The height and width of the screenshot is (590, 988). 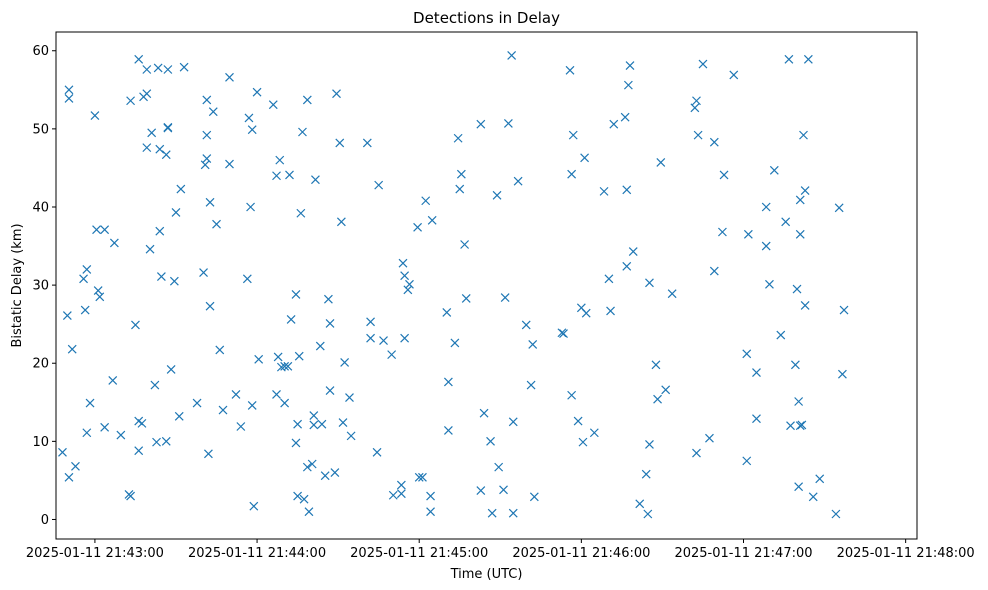 What do you see at coordinates (906, 553) in the screenshot?
I see `x-tick-label: 2025-01-11 21:48:00` at bounding box center [906, 553].